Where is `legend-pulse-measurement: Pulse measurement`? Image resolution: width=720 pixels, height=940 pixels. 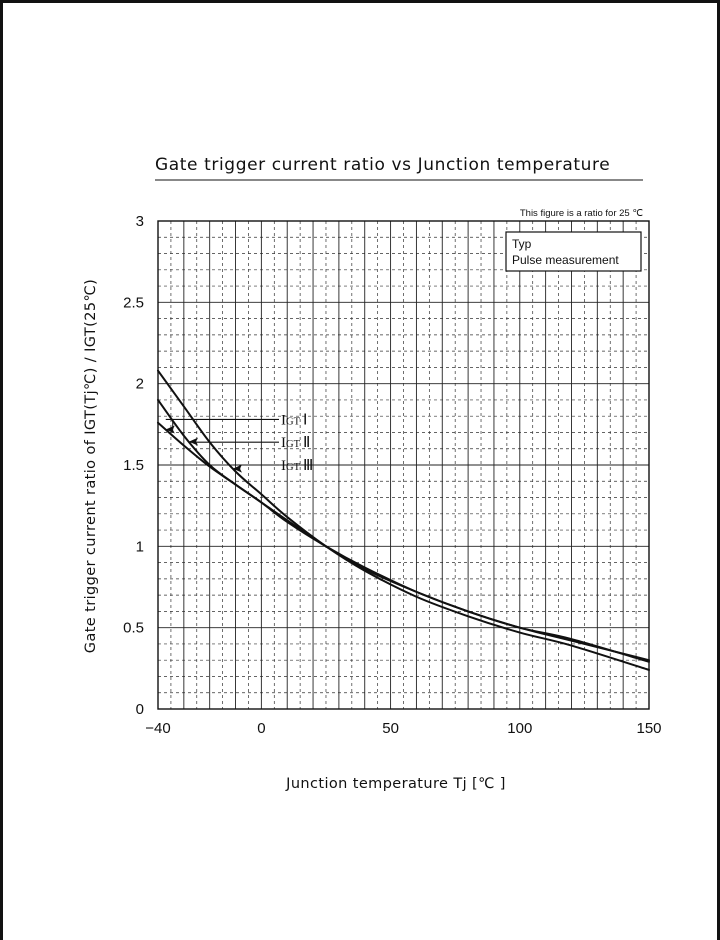 legend-pulse-measurement: Pulse measurement is located at coordinates (565, 260).